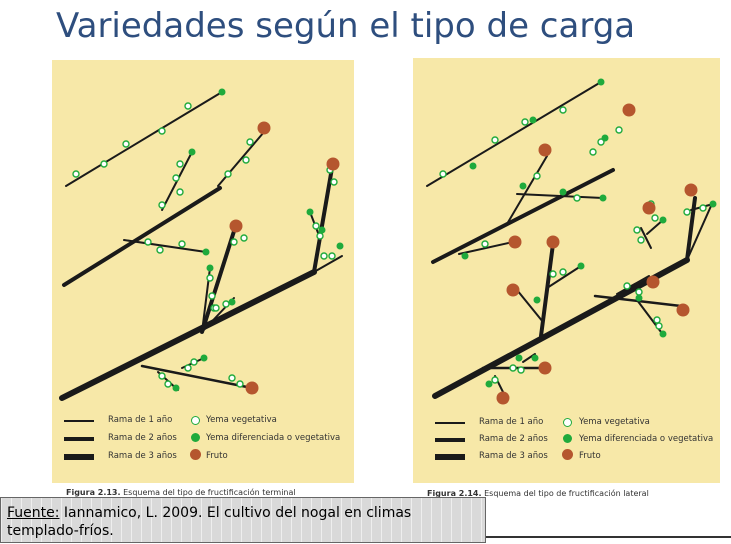 This screenshot has width=731, height=544. Describe the element at coordinates (346, 26) in the screenshot. I see `slide-title: Variedades según el tipo de carga` at that location.